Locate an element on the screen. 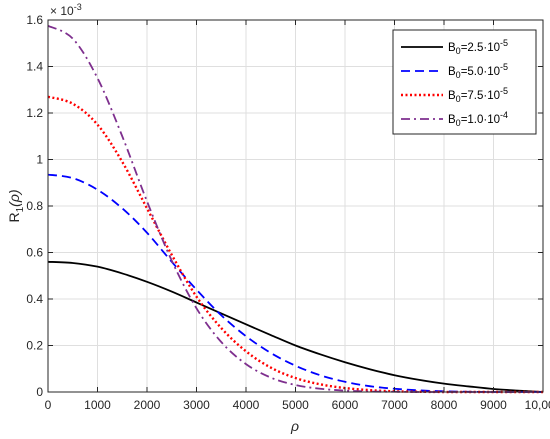 The width and height of the screenshot is (550, 439). x-axis-label: ρ is located at coordinates (294, 426).